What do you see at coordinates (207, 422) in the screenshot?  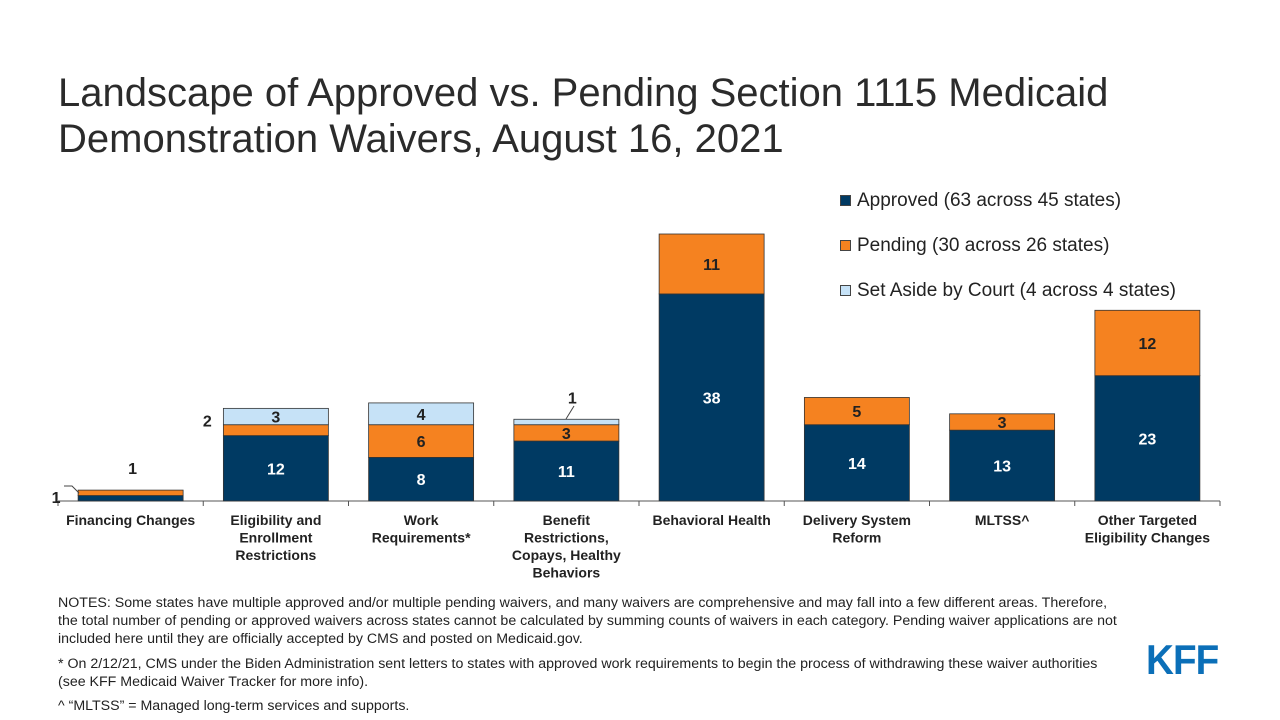 I see `data-label: 2` at bounding box center [207, 422].